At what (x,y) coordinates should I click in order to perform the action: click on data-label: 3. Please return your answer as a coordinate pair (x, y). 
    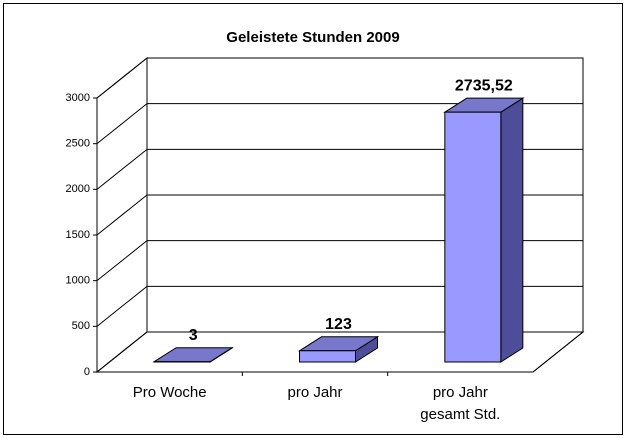
    Looking at the image, I should click on (193, 335).